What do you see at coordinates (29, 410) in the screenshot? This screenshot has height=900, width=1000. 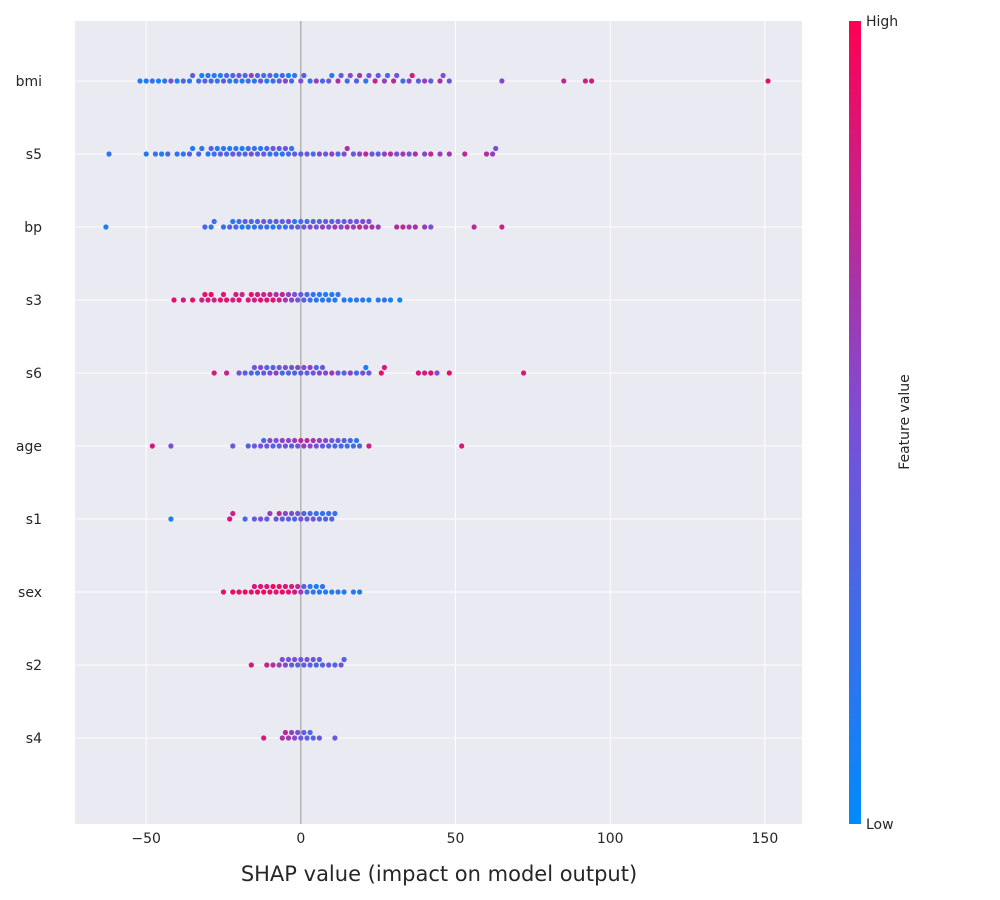 I see `feature-labels: bmi s5 bp s3 s6 age s1 sex s2 s4` at bounding box center [29, 410].